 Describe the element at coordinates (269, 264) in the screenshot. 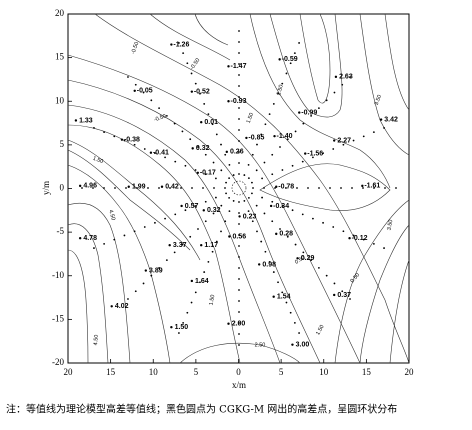

I see `point-label: 0.98` at that location.